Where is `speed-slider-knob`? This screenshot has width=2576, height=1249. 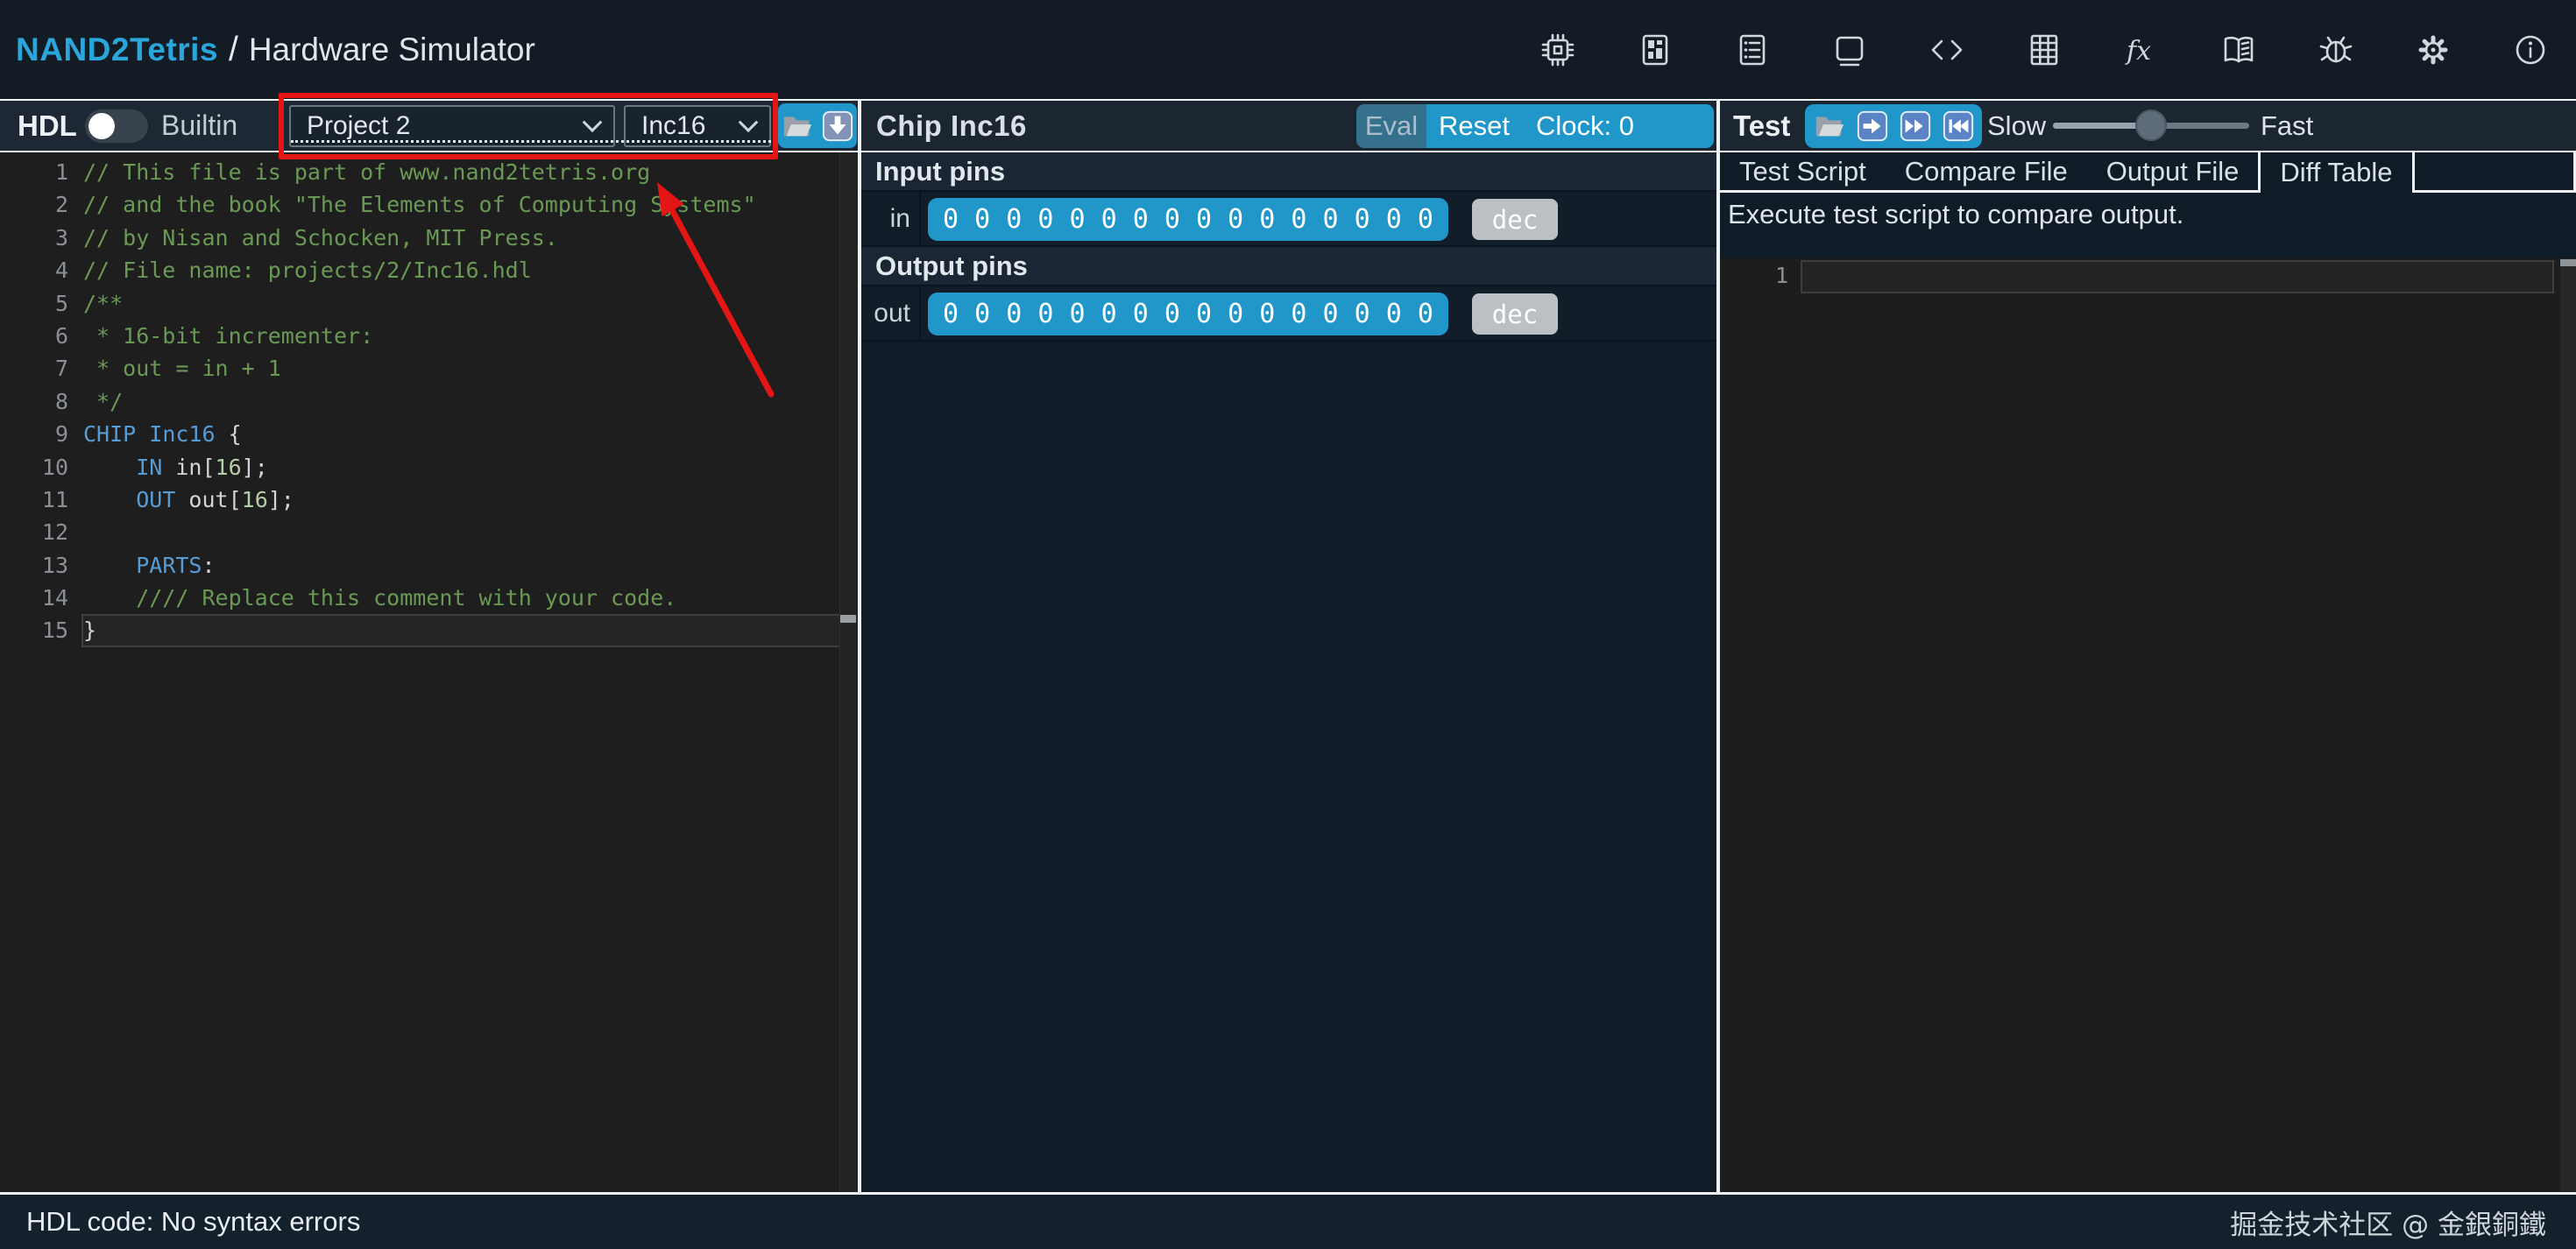 speed-slider-knob is located at coordinates (2151, 125).